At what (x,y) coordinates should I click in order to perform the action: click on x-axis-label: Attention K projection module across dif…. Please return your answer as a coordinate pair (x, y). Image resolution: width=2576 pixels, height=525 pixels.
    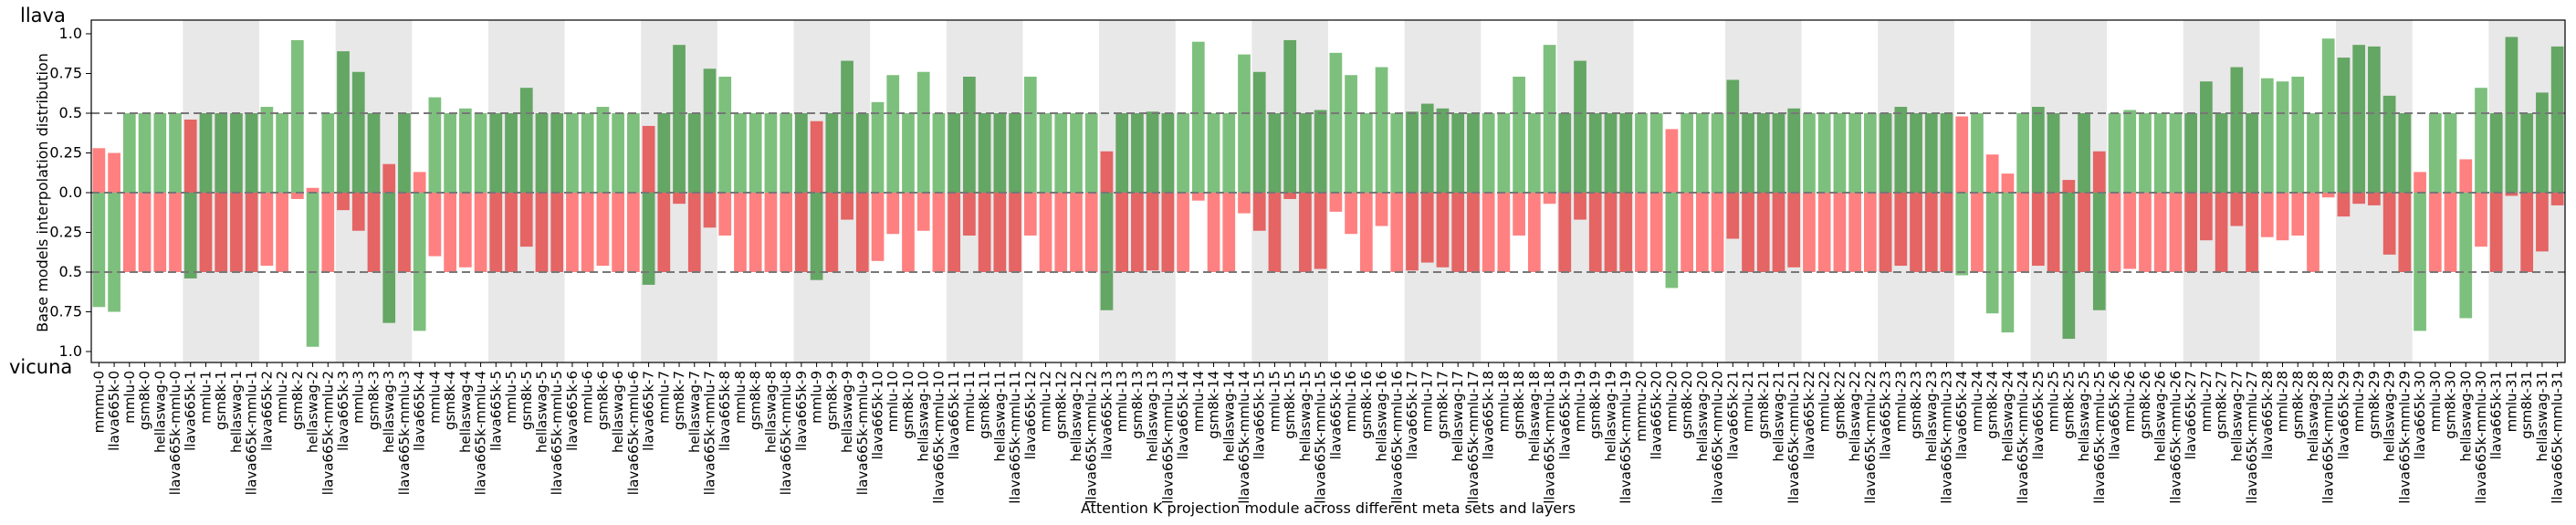
    Looking at the image, I should click on (1328, 508).